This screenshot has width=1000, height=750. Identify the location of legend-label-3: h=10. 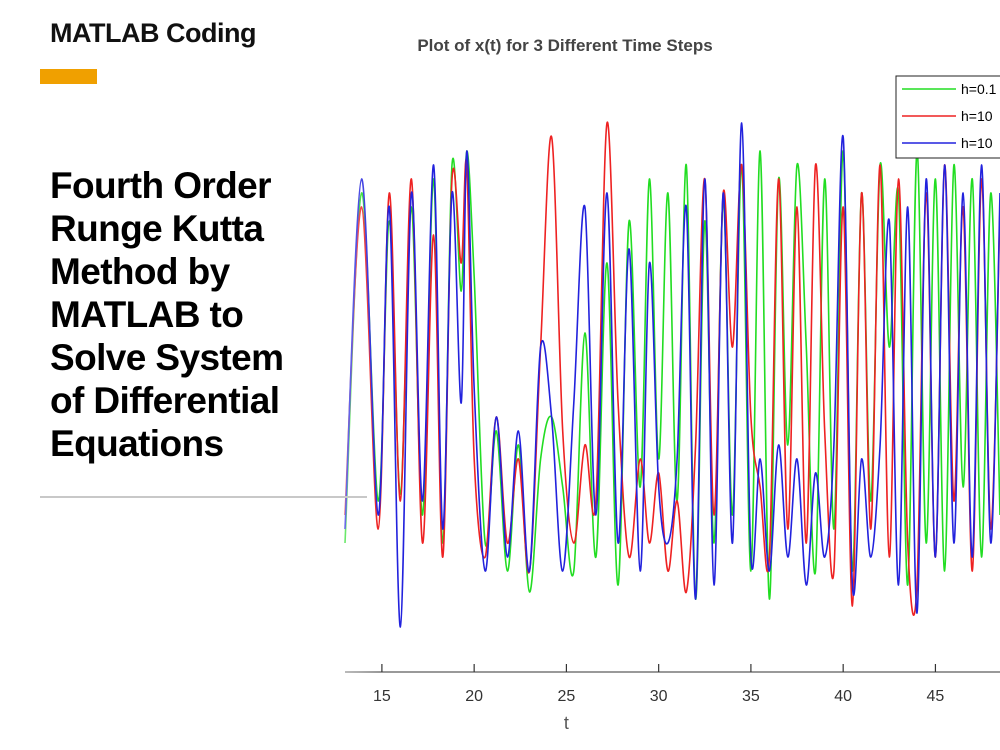
(977, 143).